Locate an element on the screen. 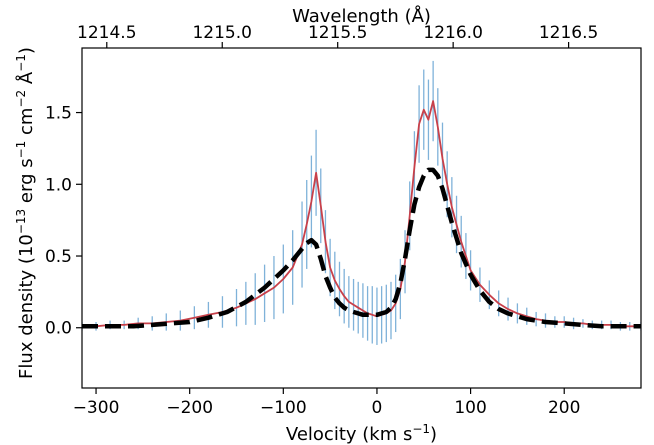 Image resolution: width=654 pixels, height=445 pixels. x-tick-label: −100 is located at coordinates (283, 408).